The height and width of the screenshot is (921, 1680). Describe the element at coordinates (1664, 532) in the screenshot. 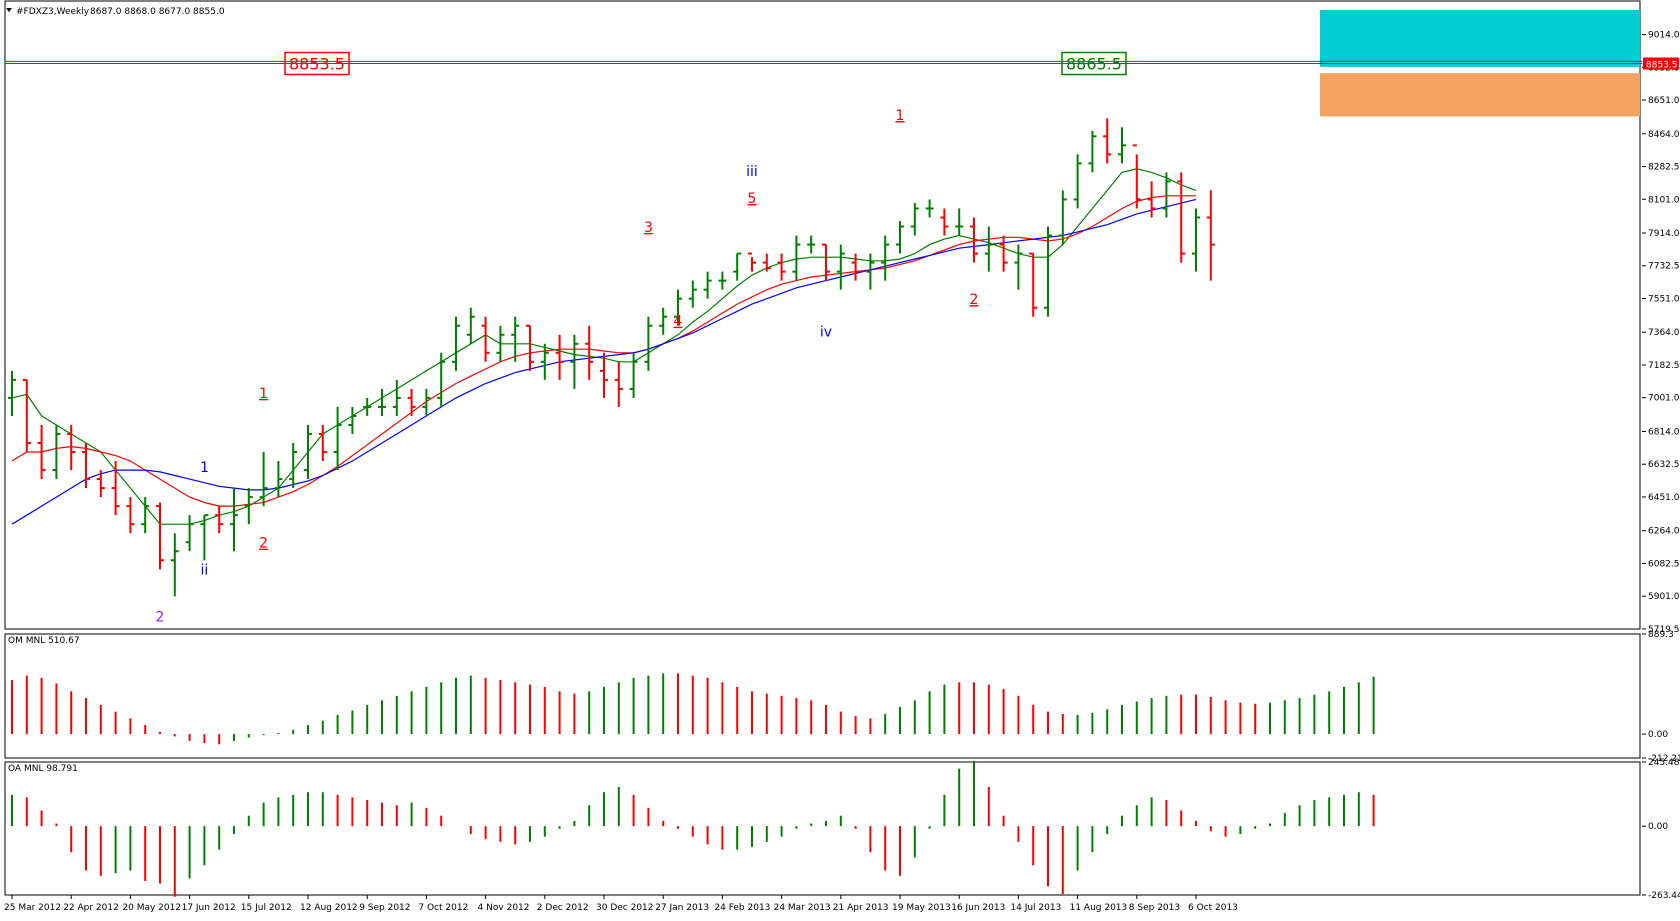

I see `price-tick-label: 6264.0` at that location.